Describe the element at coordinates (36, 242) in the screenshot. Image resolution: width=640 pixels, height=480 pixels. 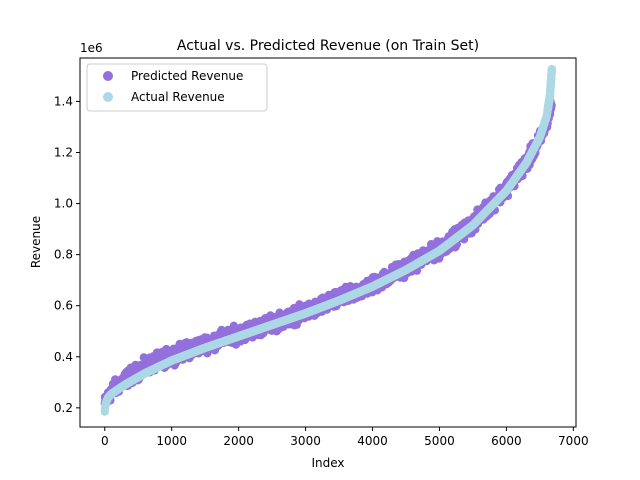
I see `y-axis-label: Revenue` at that location.